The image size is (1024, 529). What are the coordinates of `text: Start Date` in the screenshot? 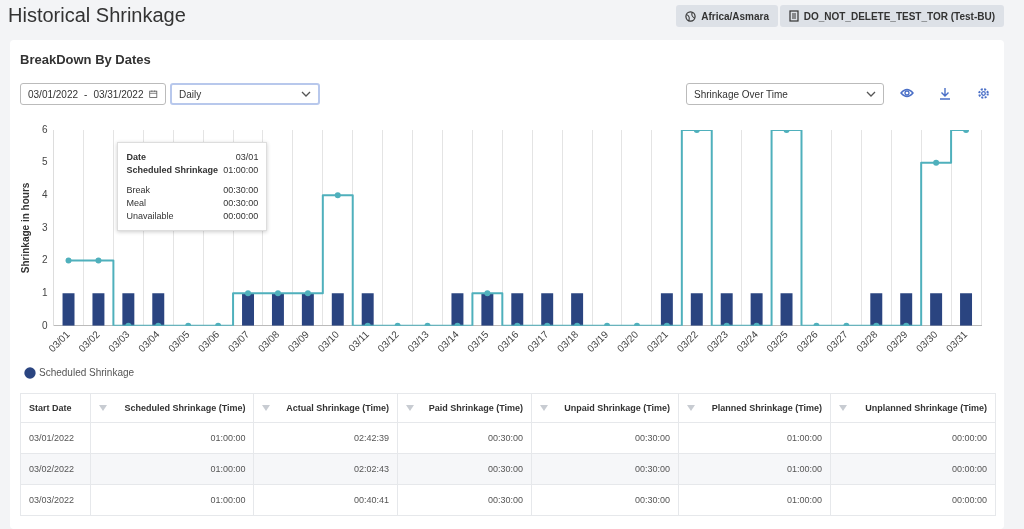 It's located at (50, 408).